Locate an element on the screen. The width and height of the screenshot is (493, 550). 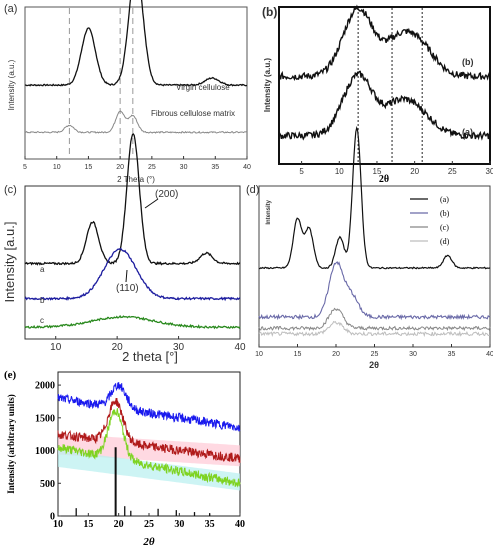
panel-d-legend-c: (c) is located at coordinates (444, 227).